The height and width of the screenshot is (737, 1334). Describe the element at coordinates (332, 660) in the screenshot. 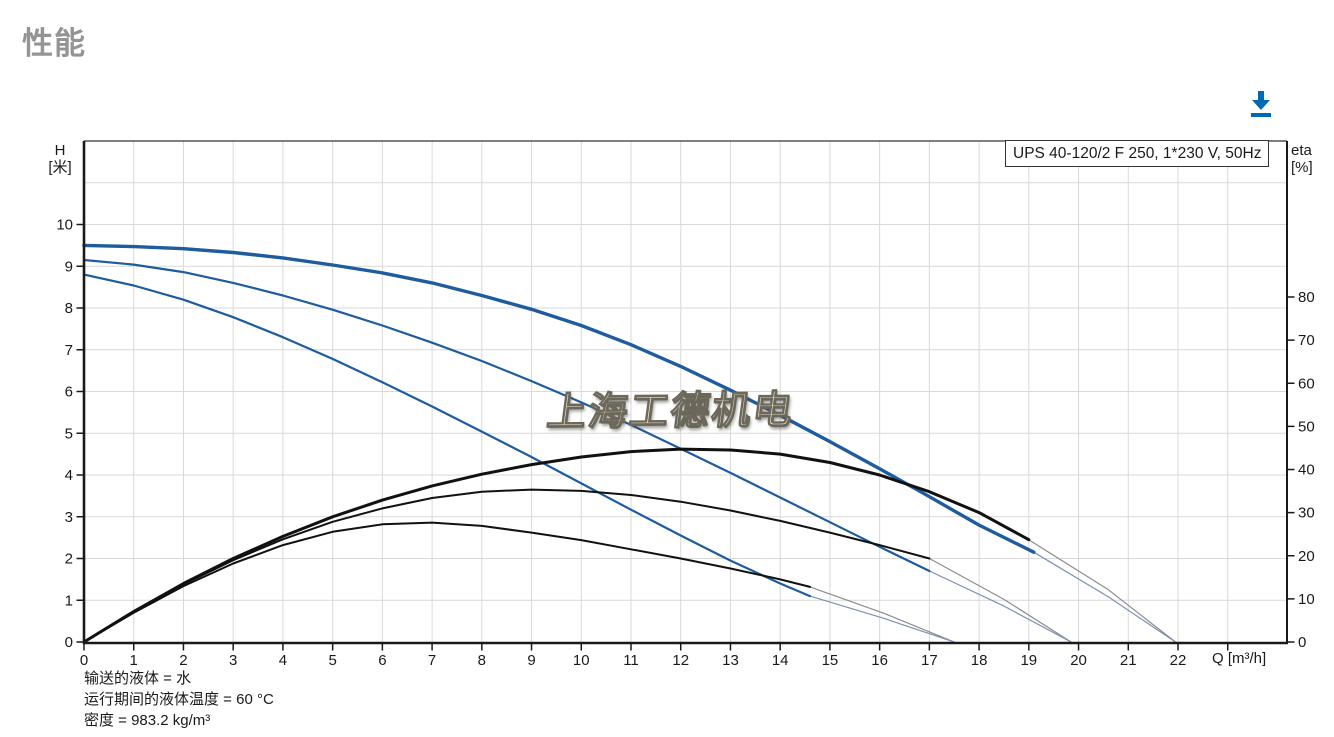

I see `x-tick-label: 5` at that location.